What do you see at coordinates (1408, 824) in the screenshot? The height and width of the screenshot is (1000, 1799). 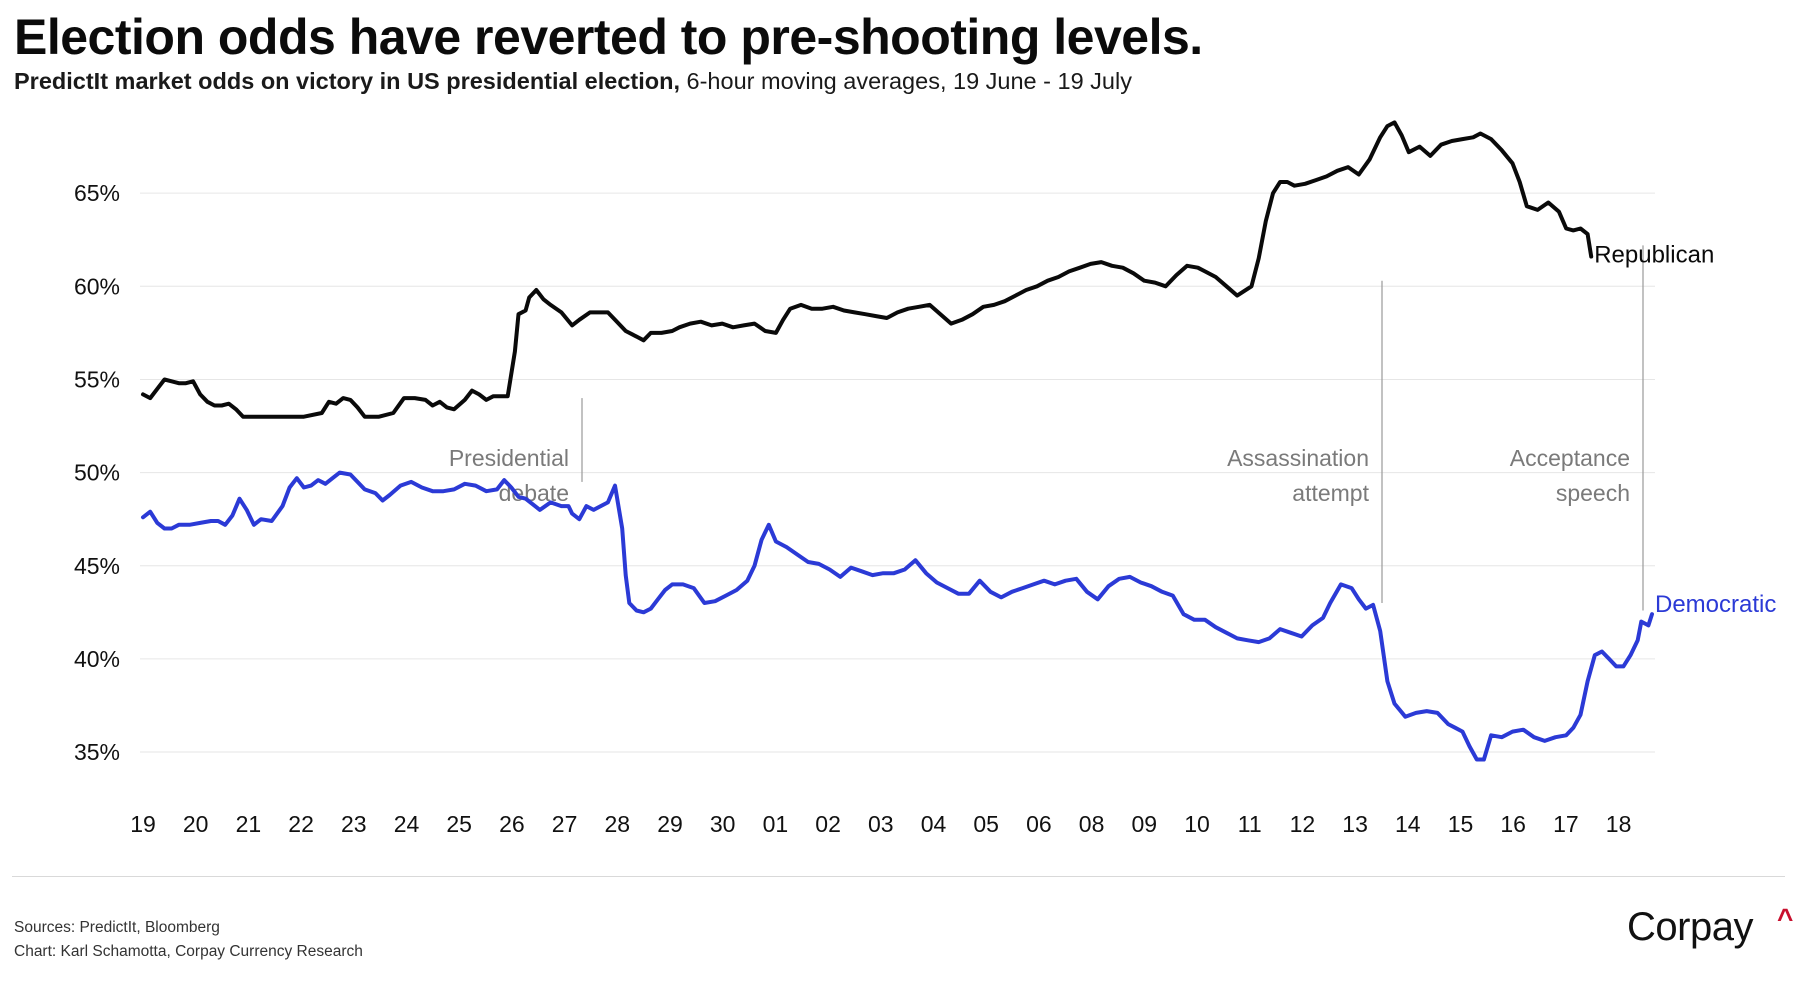 I see `x-tick-label: 14` at bounding box center [1408, 824].